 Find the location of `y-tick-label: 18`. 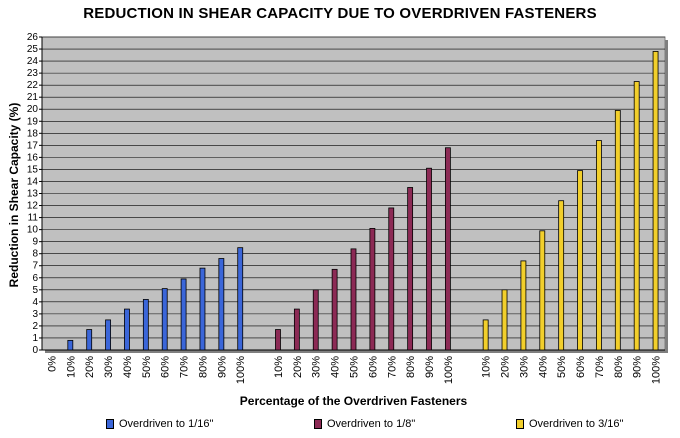

y-tick-label: 18 is located at coordinates (33, 133).